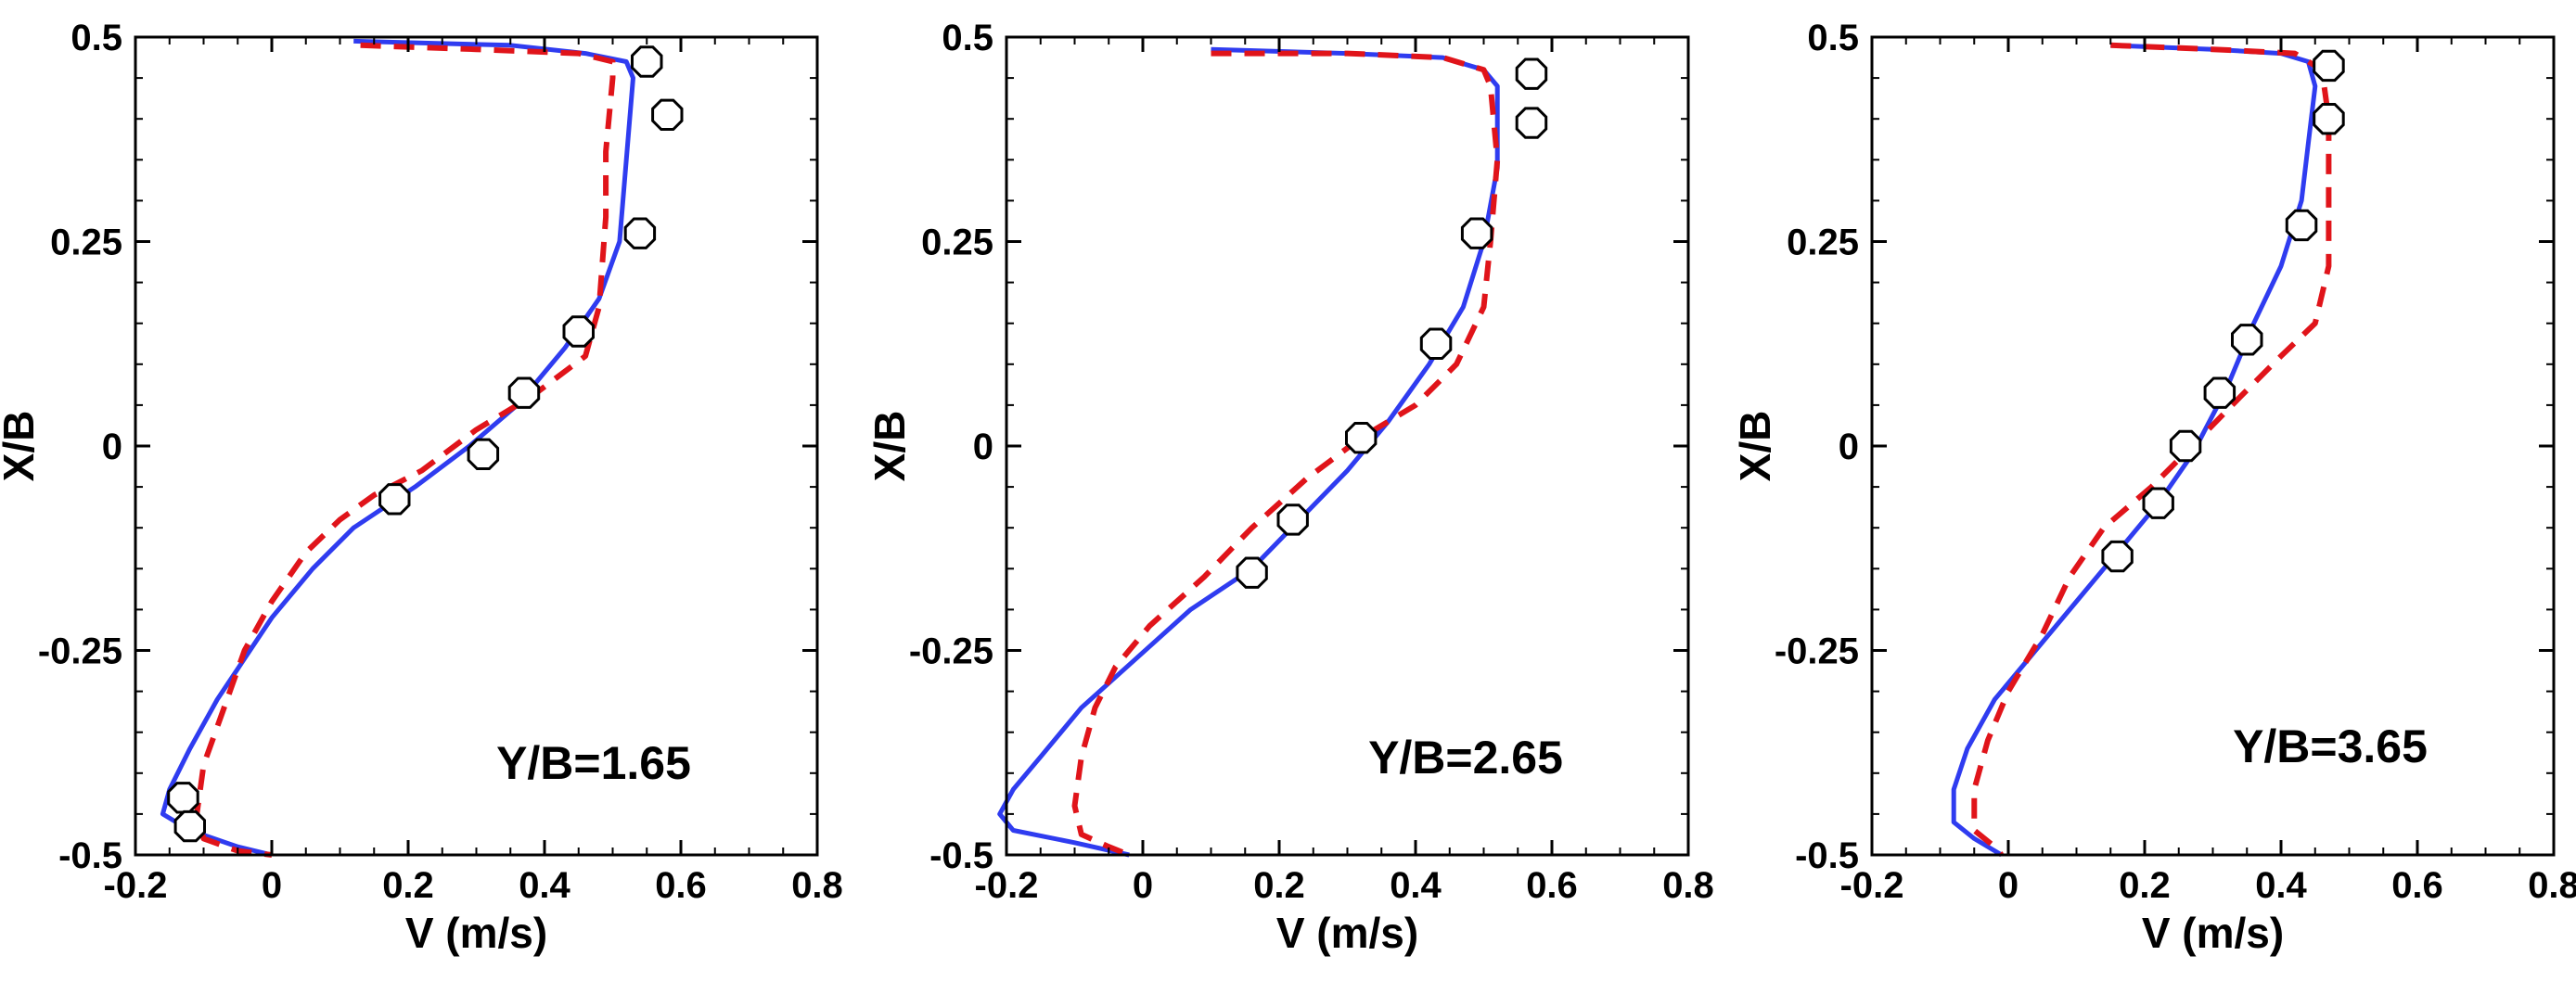  I want to click on panel-annotation: Y/B=2.65, so click(1465, 758).